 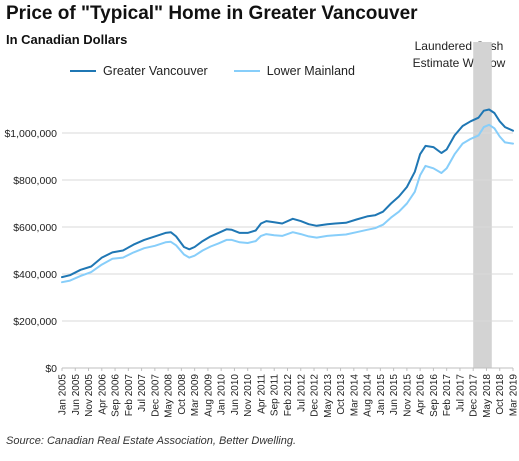 What do you see at coordinates (500, 394) in the screenshot?
I see `x-tick-label: Oct 2018` at bounding box center [500, 394].